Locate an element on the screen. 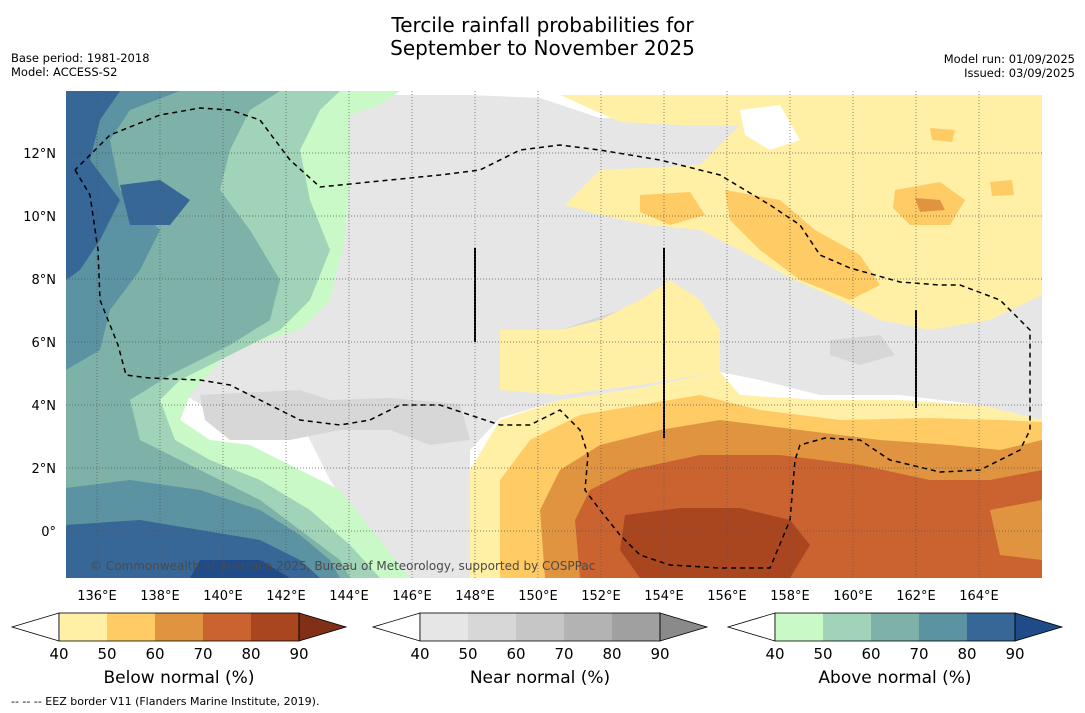 This screenshot has width=1085, height=713. lon-label: 164°E is located at coordinates (979, 596).